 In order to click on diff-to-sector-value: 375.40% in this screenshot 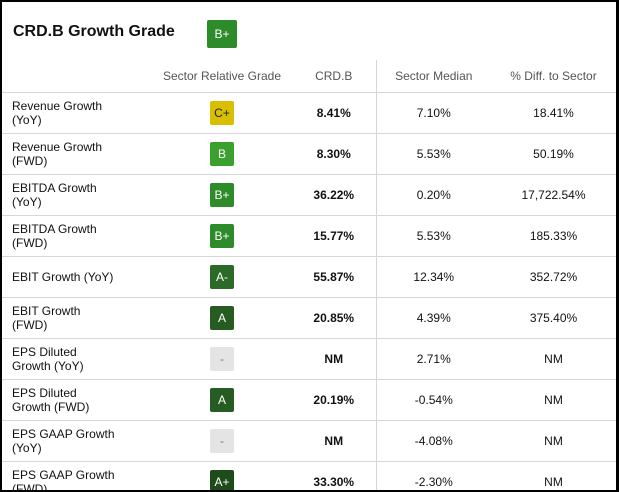, I will do `click(553, 318)`.